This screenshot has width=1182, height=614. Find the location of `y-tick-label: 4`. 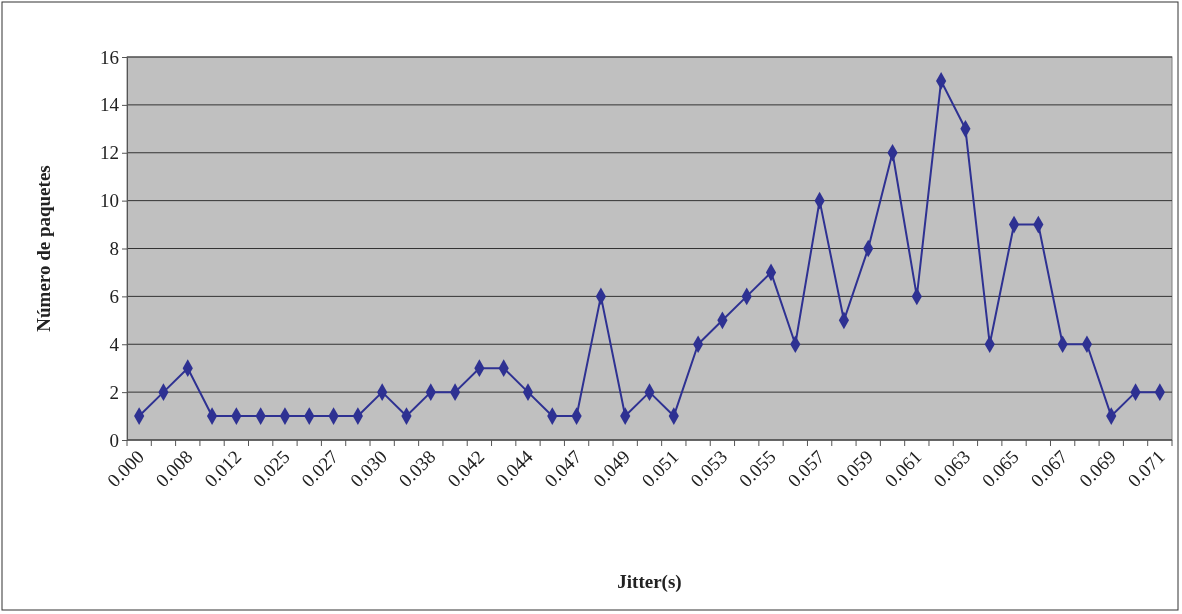

y-tick-label: 4 is located at coordinates (114, 344).